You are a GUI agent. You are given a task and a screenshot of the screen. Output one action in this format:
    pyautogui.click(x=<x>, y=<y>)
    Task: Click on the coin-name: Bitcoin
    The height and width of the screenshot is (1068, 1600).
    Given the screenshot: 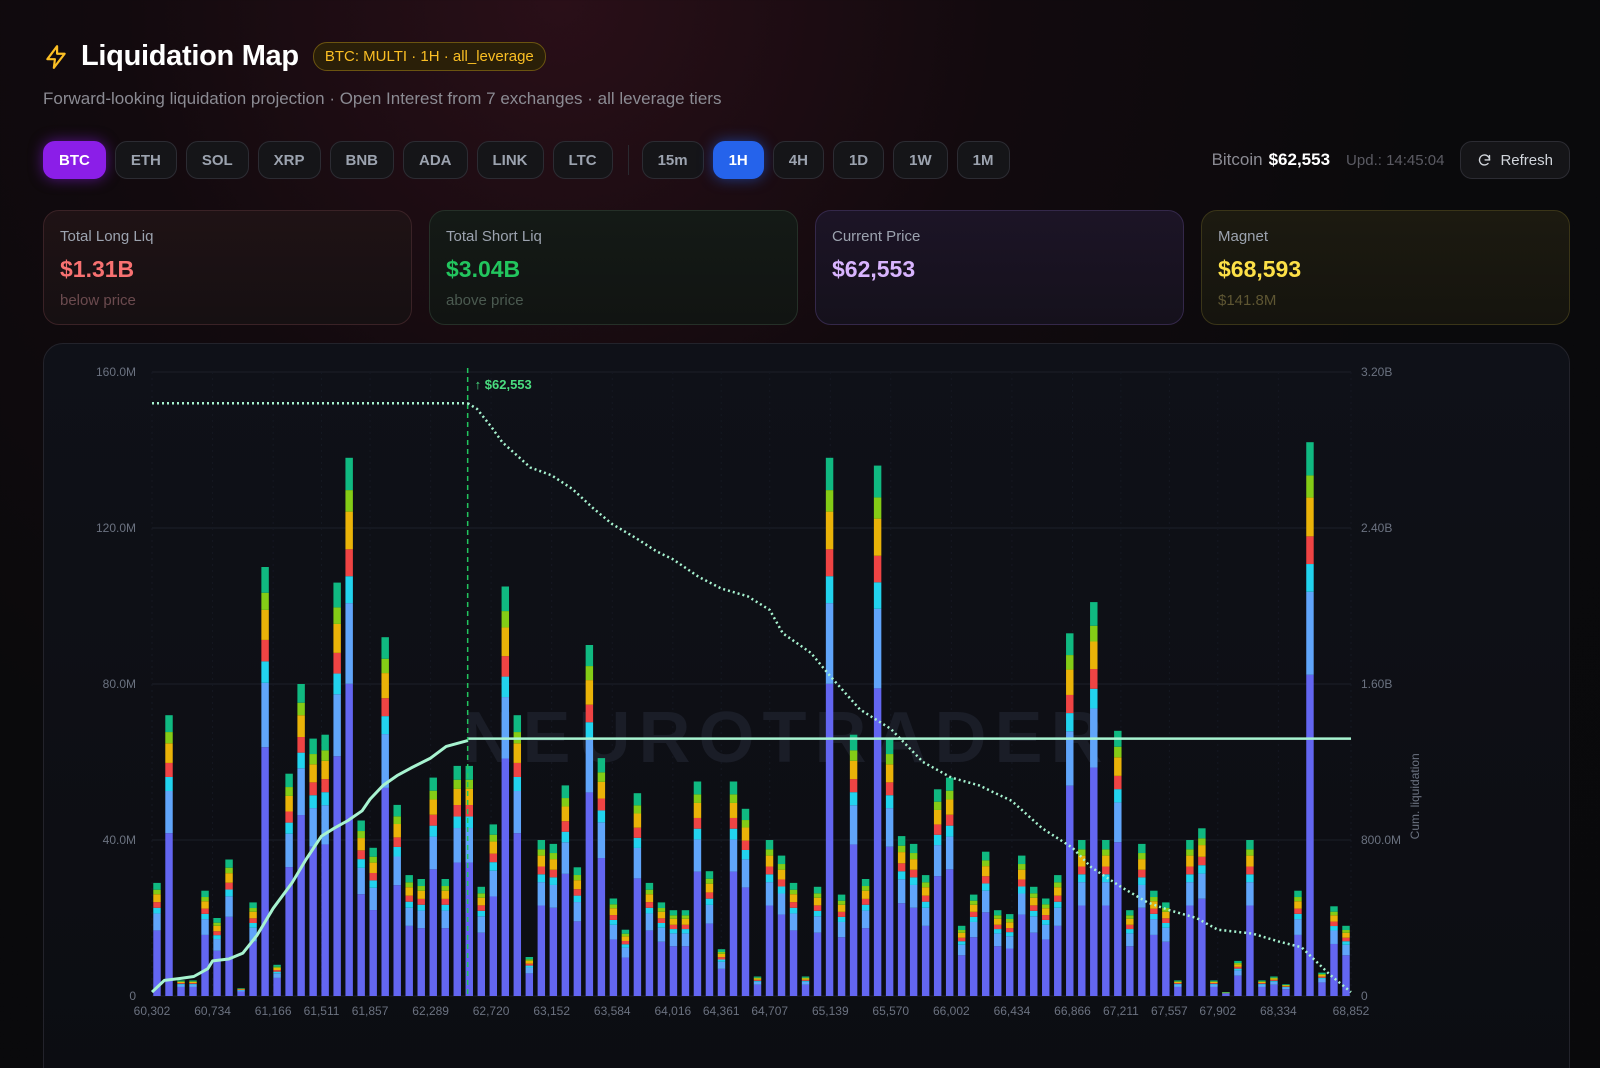 What is the action you would take?
    pyautogui.click(x=1237, y=159)
    